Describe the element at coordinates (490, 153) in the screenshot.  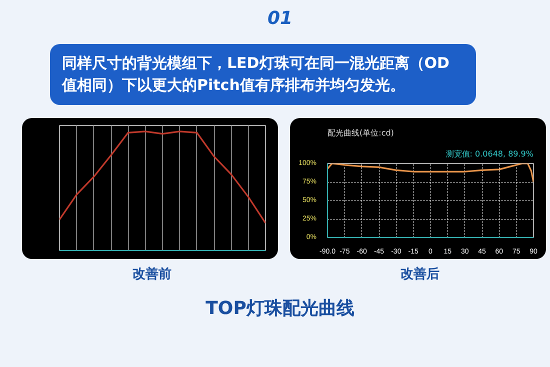
I see `chart-subtitle: 测宽值: 0.0648, 89.9%` at that location.